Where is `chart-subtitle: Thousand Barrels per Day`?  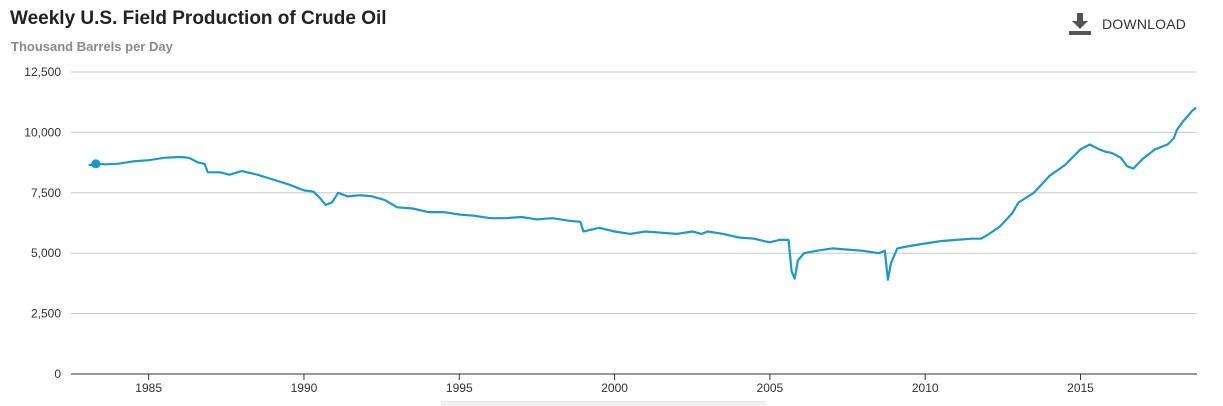 chart-subtitle: Thousand Barrels per Day is located at coordinates (92, 46).